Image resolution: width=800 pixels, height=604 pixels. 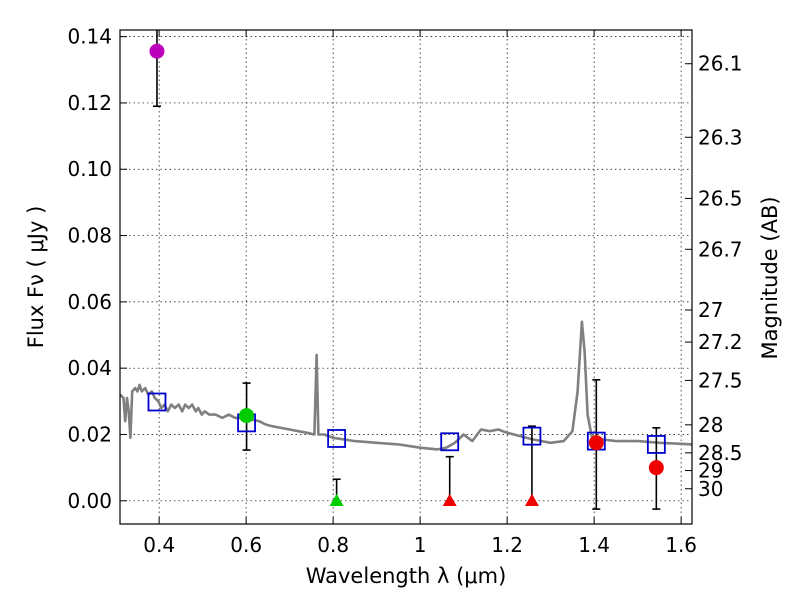 What do you see at coordinates (720, 198) in the screenshot?
I see `y2-tick-label: 26.5` at bounding box center [720, 198].